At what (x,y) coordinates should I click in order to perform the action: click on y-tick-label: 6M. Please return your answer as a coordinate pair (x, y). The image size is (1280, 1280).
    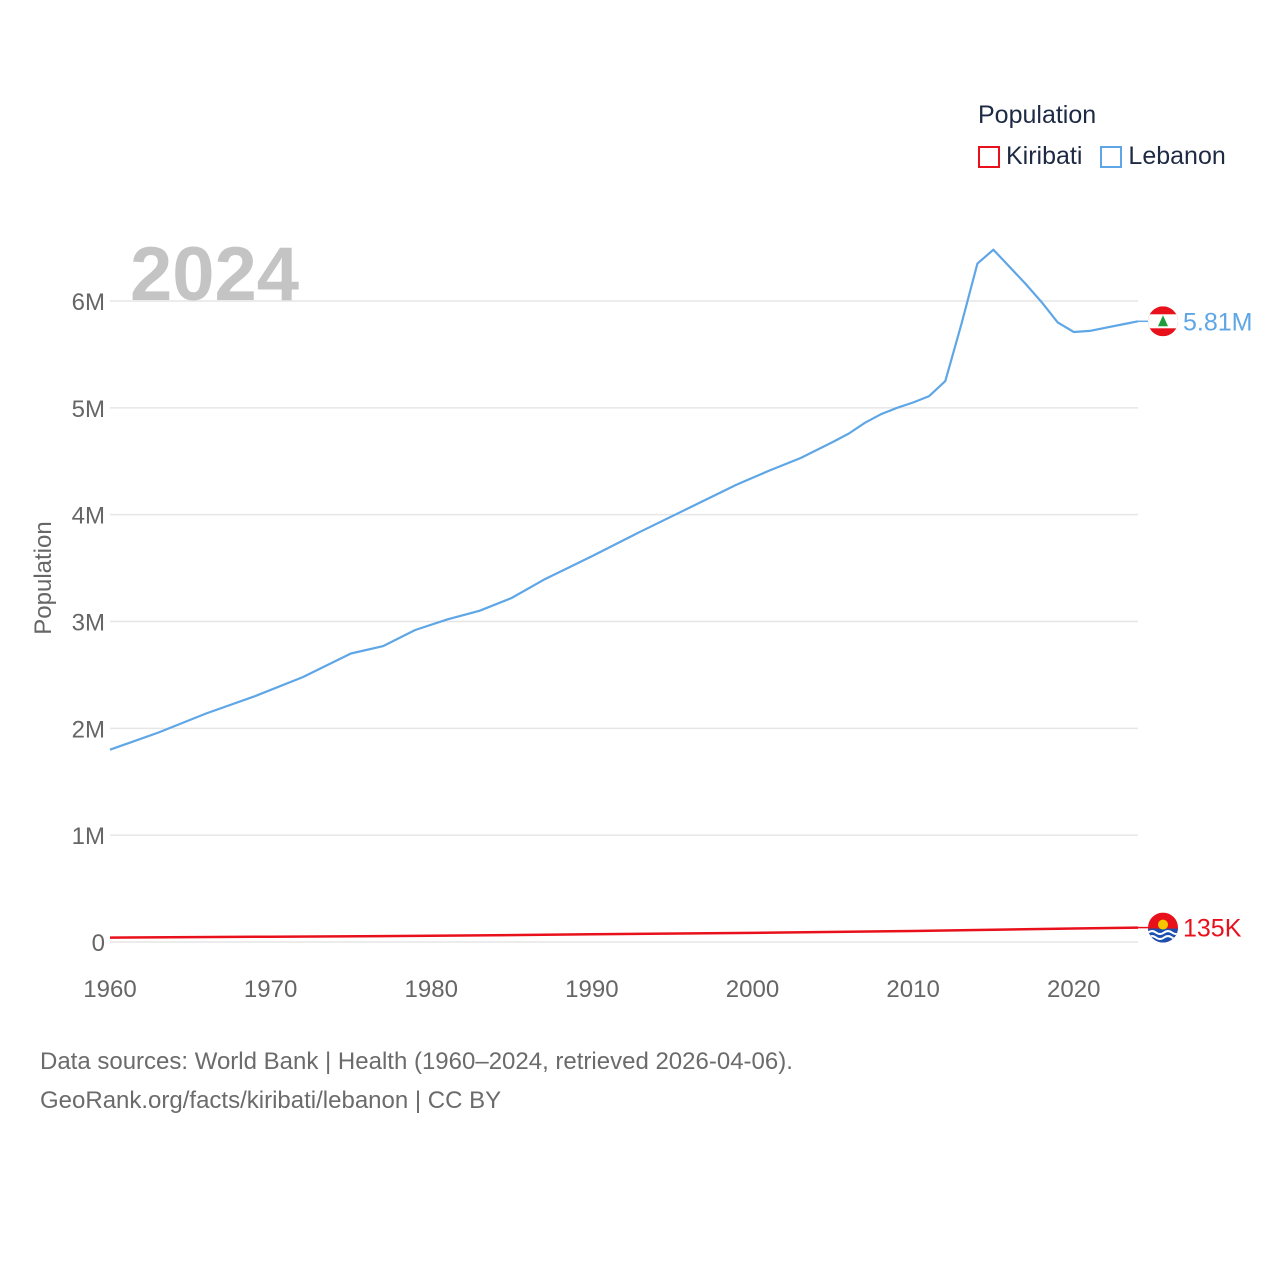
    Looking at the image, I should click on (88, 302).